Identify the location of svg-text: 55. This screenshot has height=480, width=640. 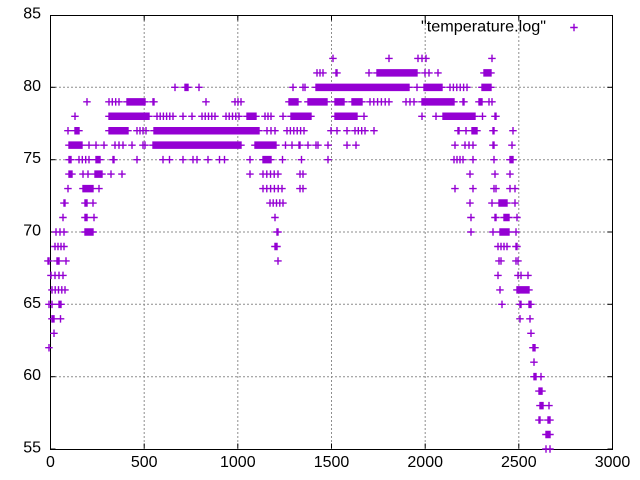
(32, 448).